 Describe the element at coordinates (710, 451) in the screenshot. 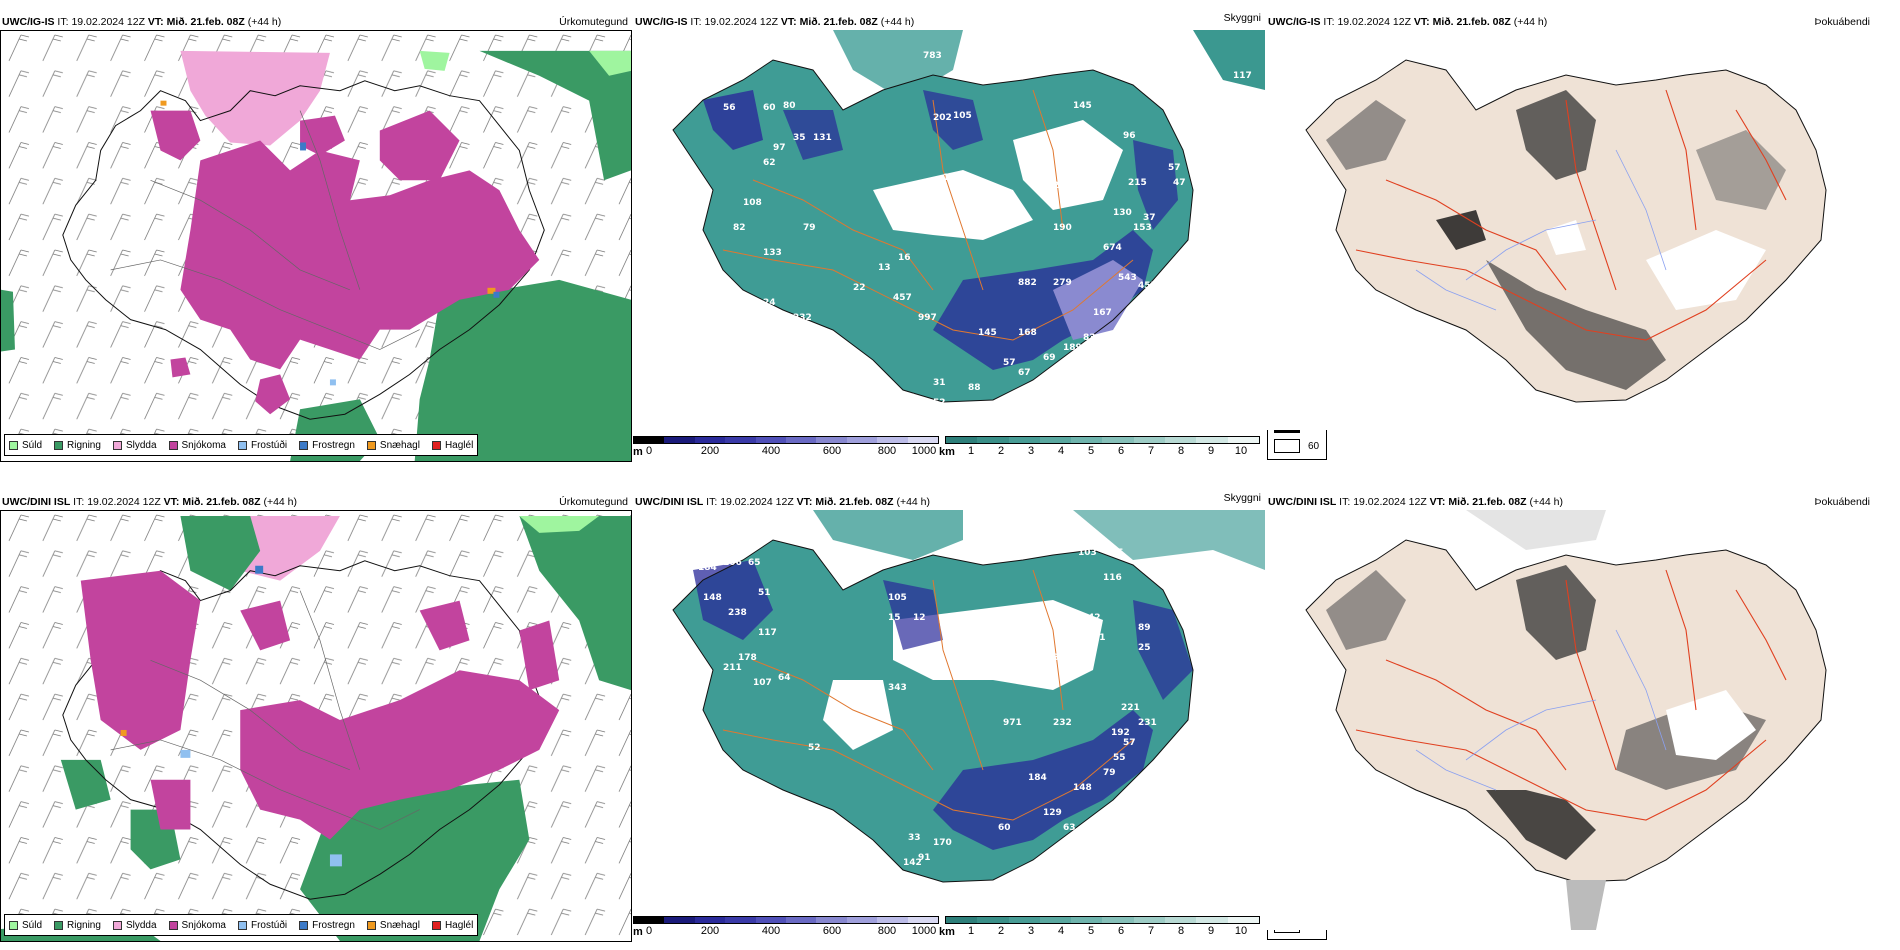

I see `tick-label: 200` at that location.